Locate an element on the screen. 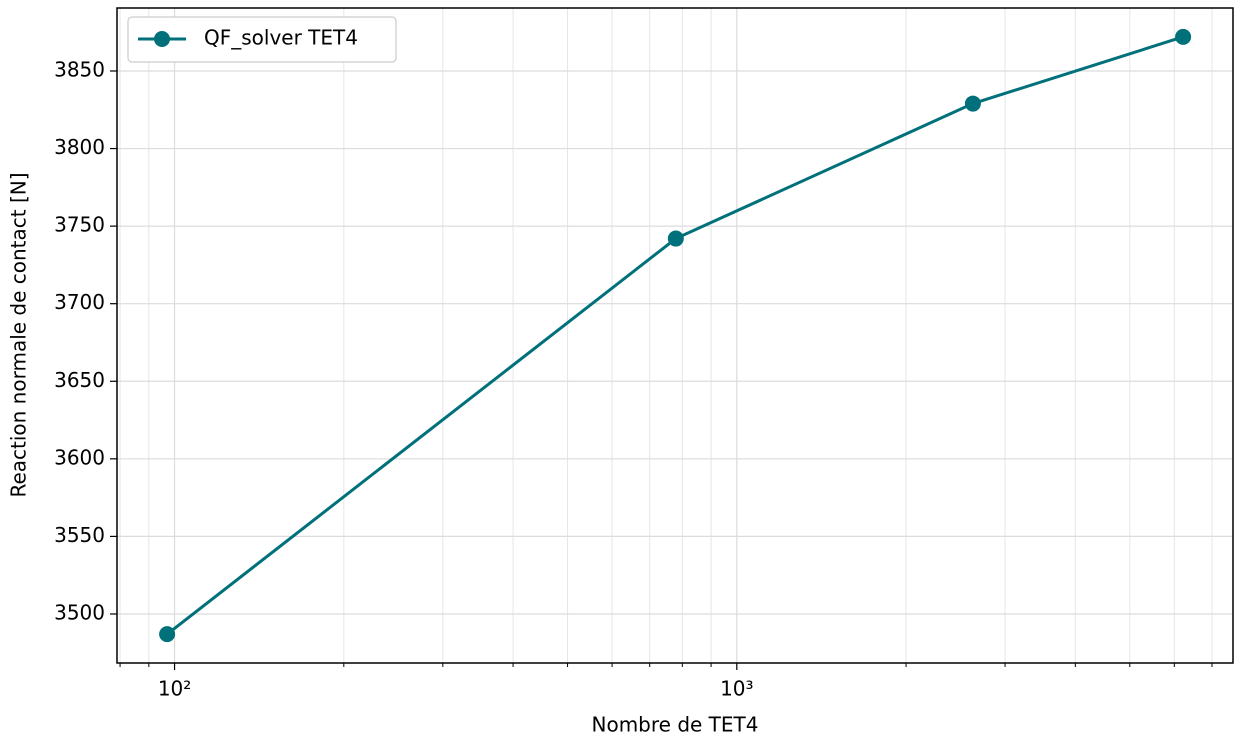 The height and width of the screenshot is (748, 1241). y-tick-label: 3500 is located at coordinates (79, 612).